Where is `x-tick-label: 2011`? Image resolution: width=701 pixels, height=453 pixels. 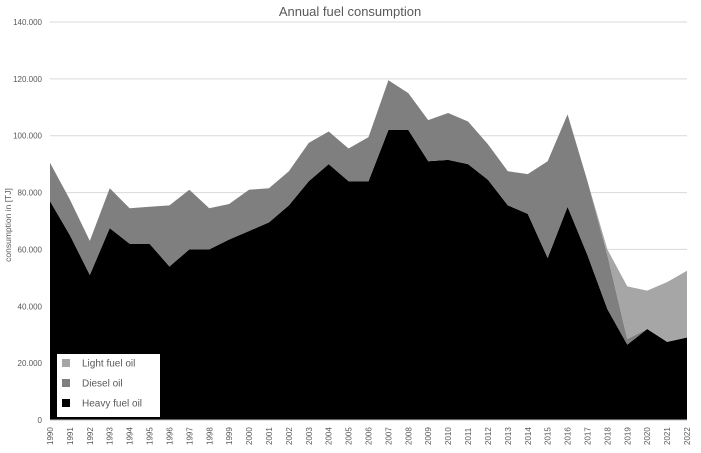 x-tick-label: 2011 is located at coordinates (468, 436).